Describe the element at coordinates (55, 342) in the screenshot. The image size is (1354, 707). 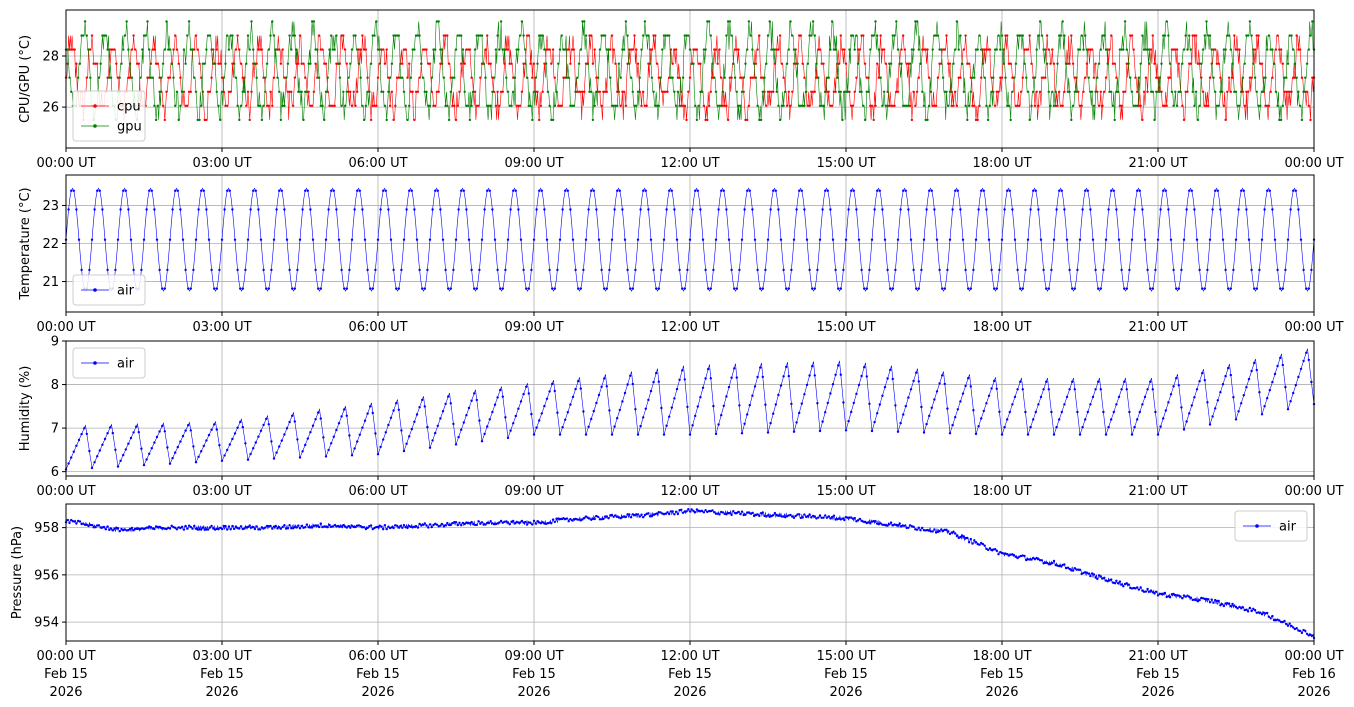
I see `y-tick-label: 9` at that location.